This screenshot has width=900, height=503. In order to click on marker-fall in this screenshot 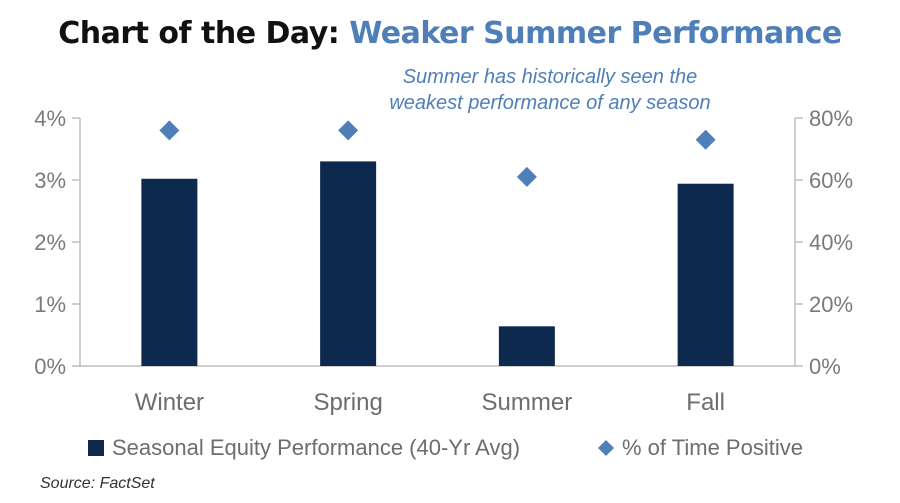, I will do `click(705, 139)`.